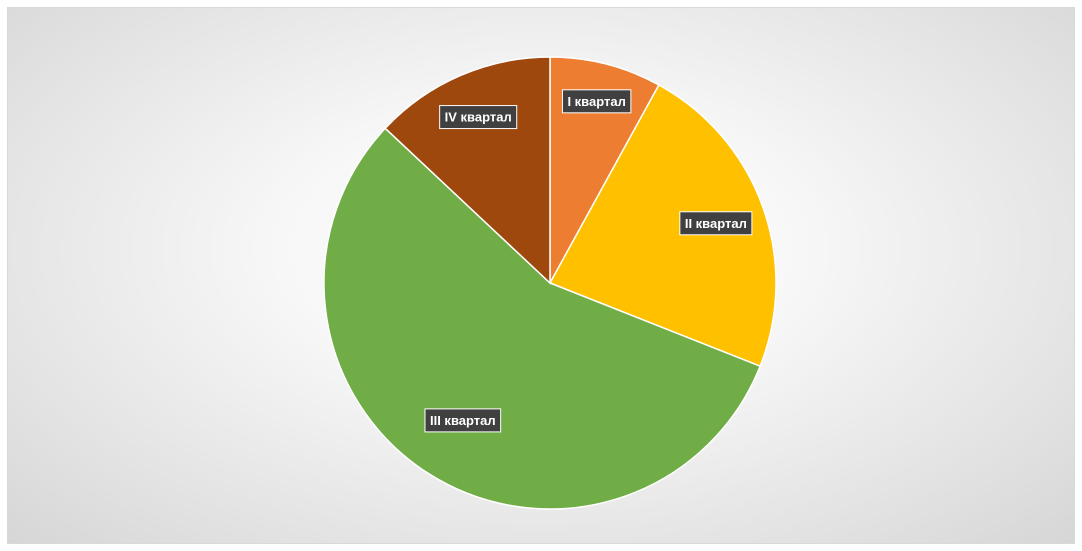  I want to click on data-label-text: II квартал, so click(716, 223).